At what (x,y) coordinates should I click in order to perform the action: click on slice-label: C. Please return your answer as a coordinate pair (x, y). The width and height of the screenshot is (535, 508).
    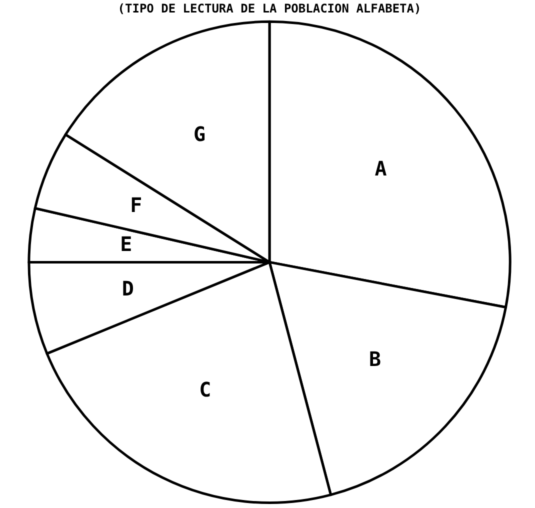
    Looking at the image, I should click on (205, 390).